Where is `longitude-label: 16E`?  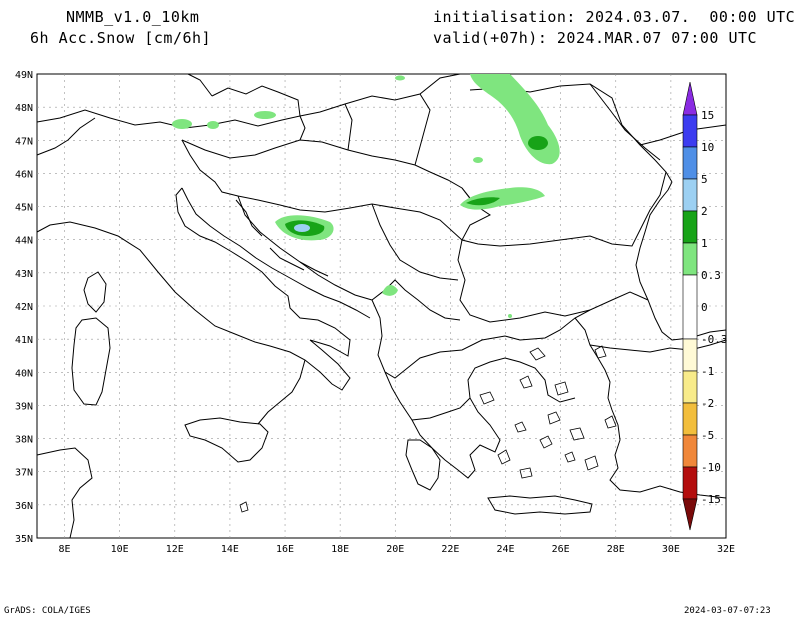
longitude-label: 16E is located at coordinates (285, 549).